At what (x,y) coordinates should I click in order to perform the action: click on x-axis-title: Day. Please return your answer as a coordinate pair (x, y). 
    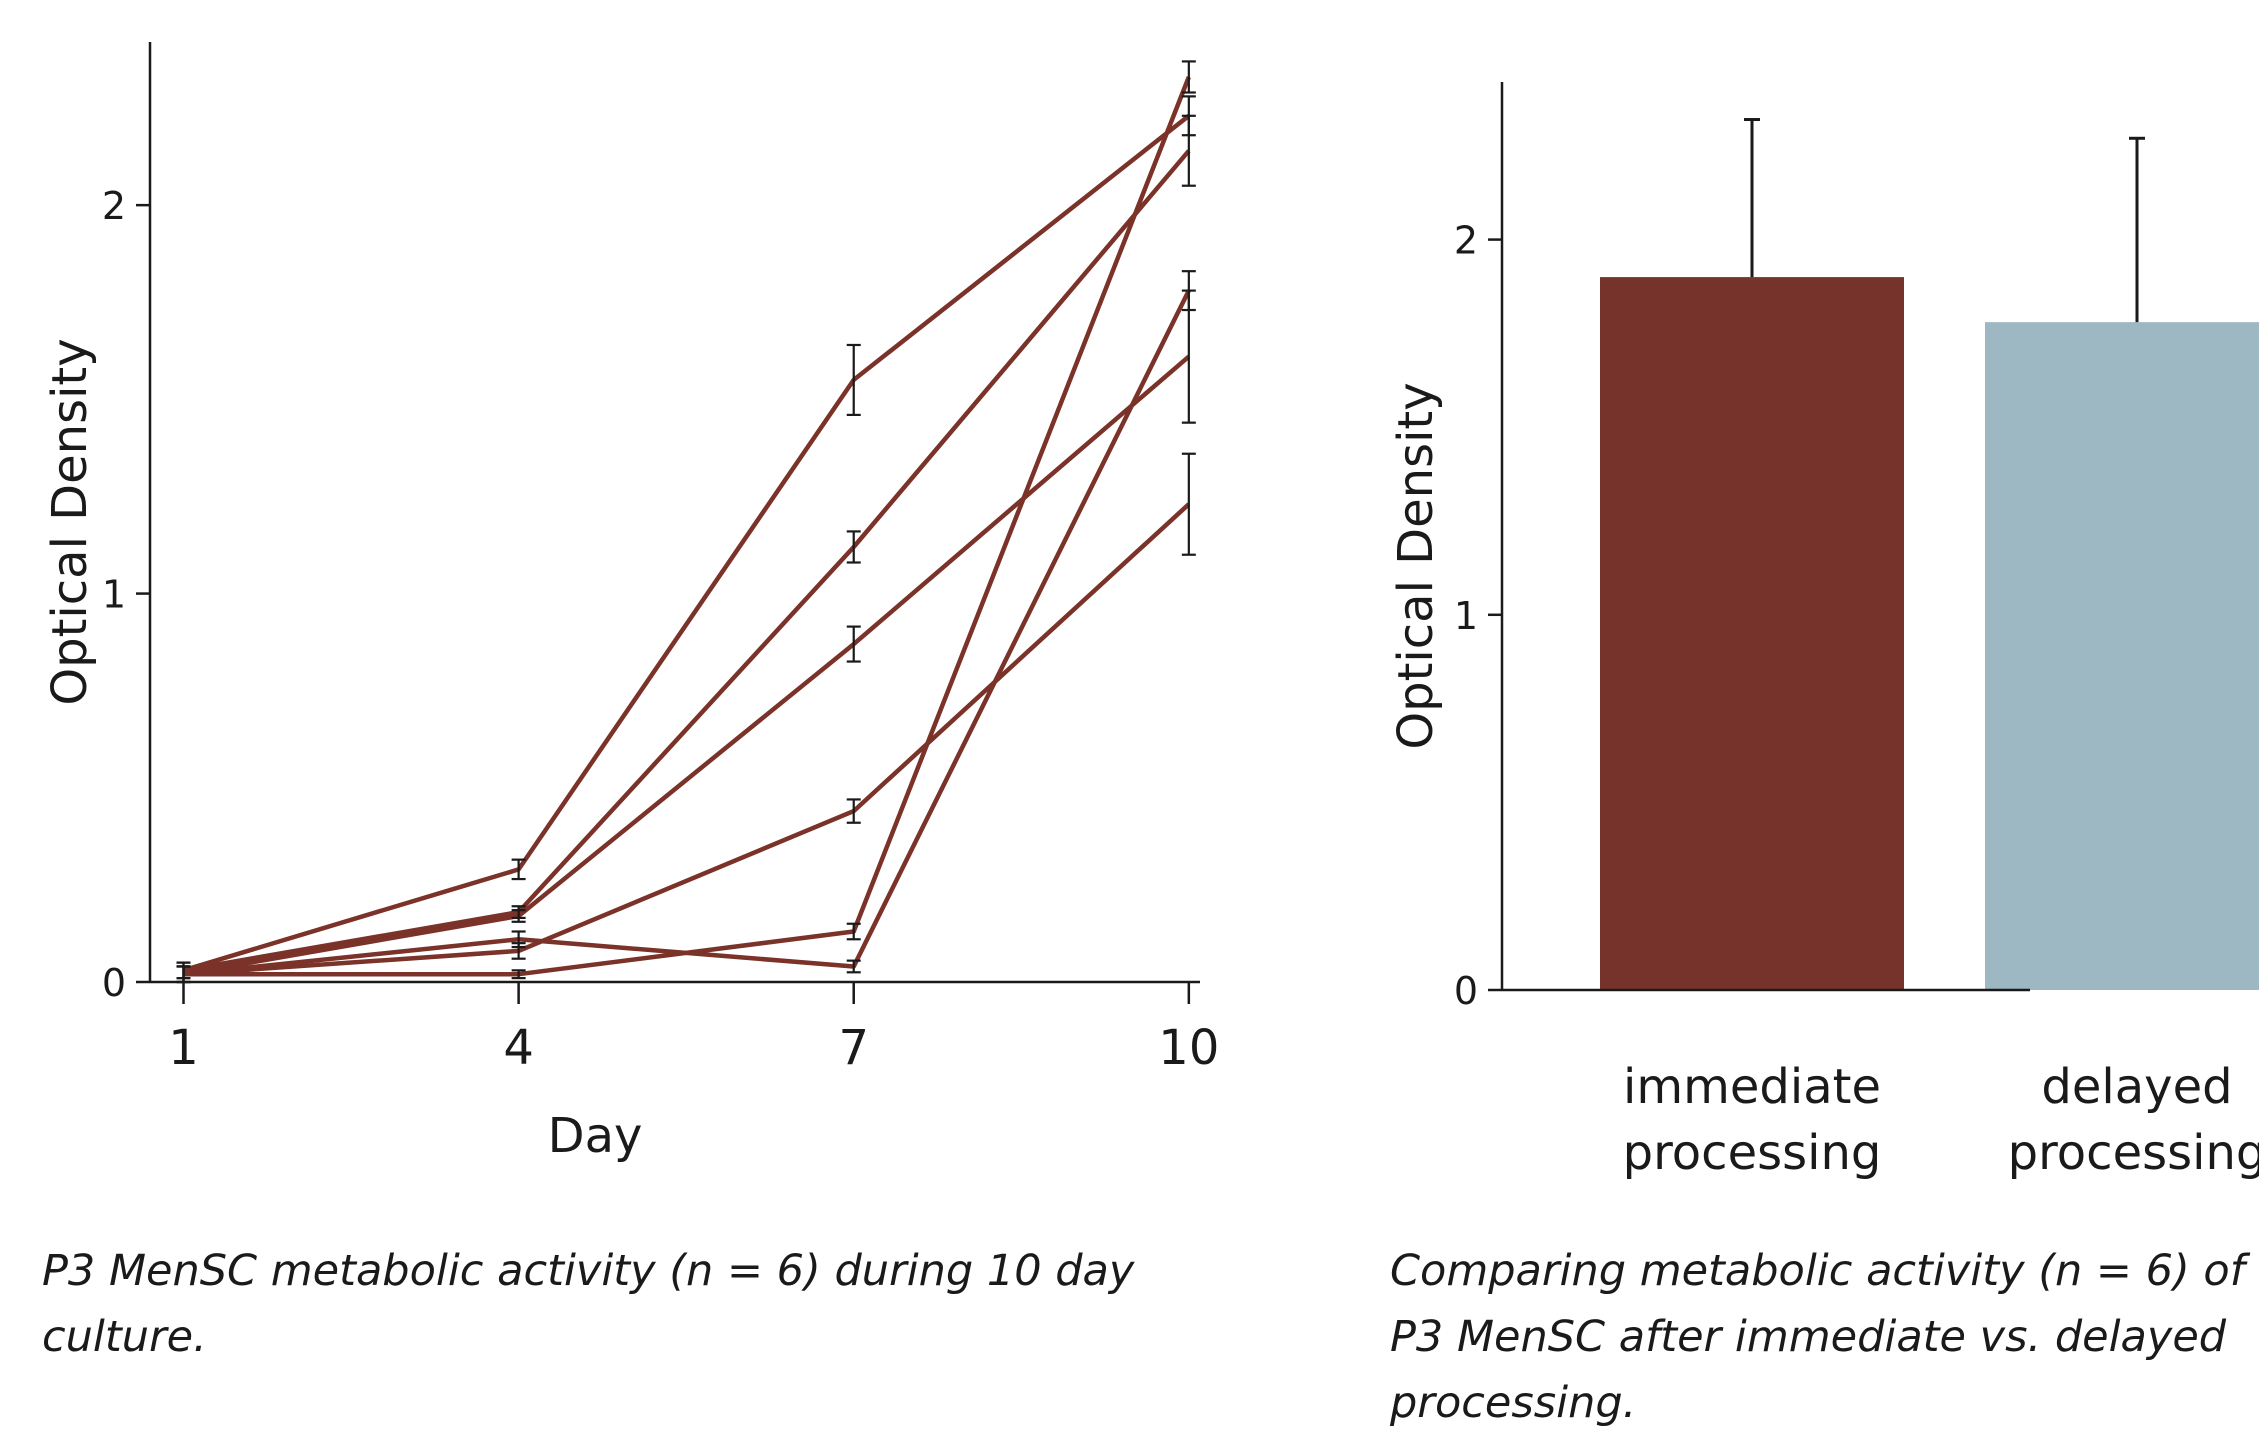
    Looking at the image, I should click on (595, 1136).